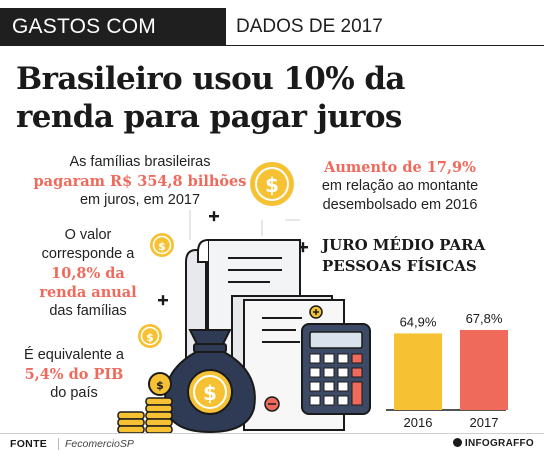  Describe the element at coordinates (272, 433) in the screenshot. I see `footer-divider` at that location.